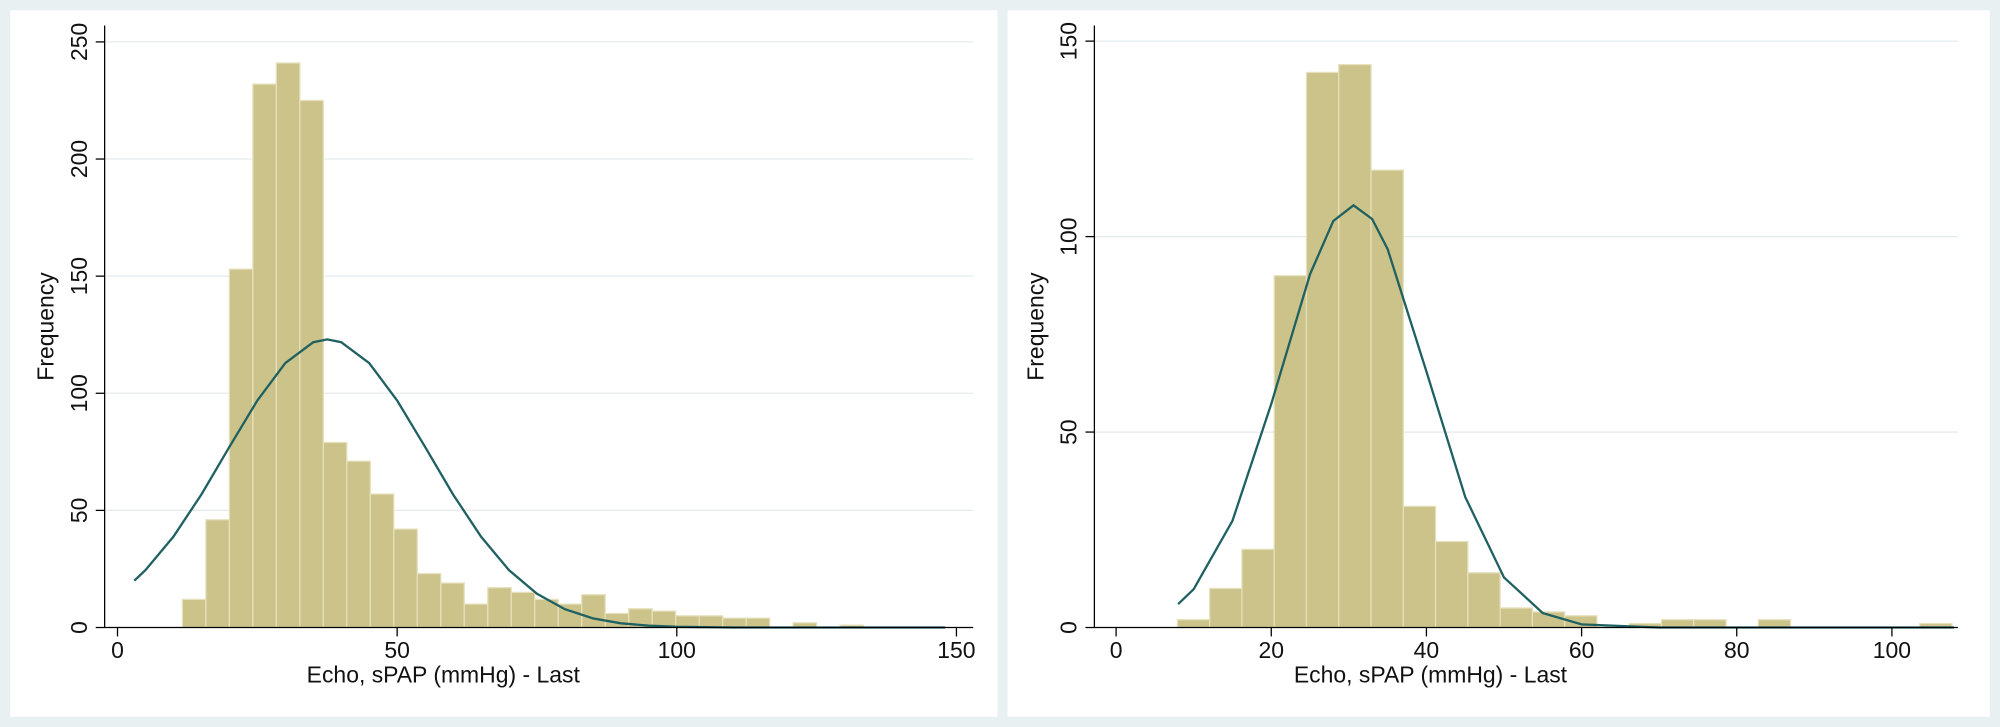 The width and height of the screenshot is (2000, 727). I want to click on x-tick-label: 150, so click(956, 650).